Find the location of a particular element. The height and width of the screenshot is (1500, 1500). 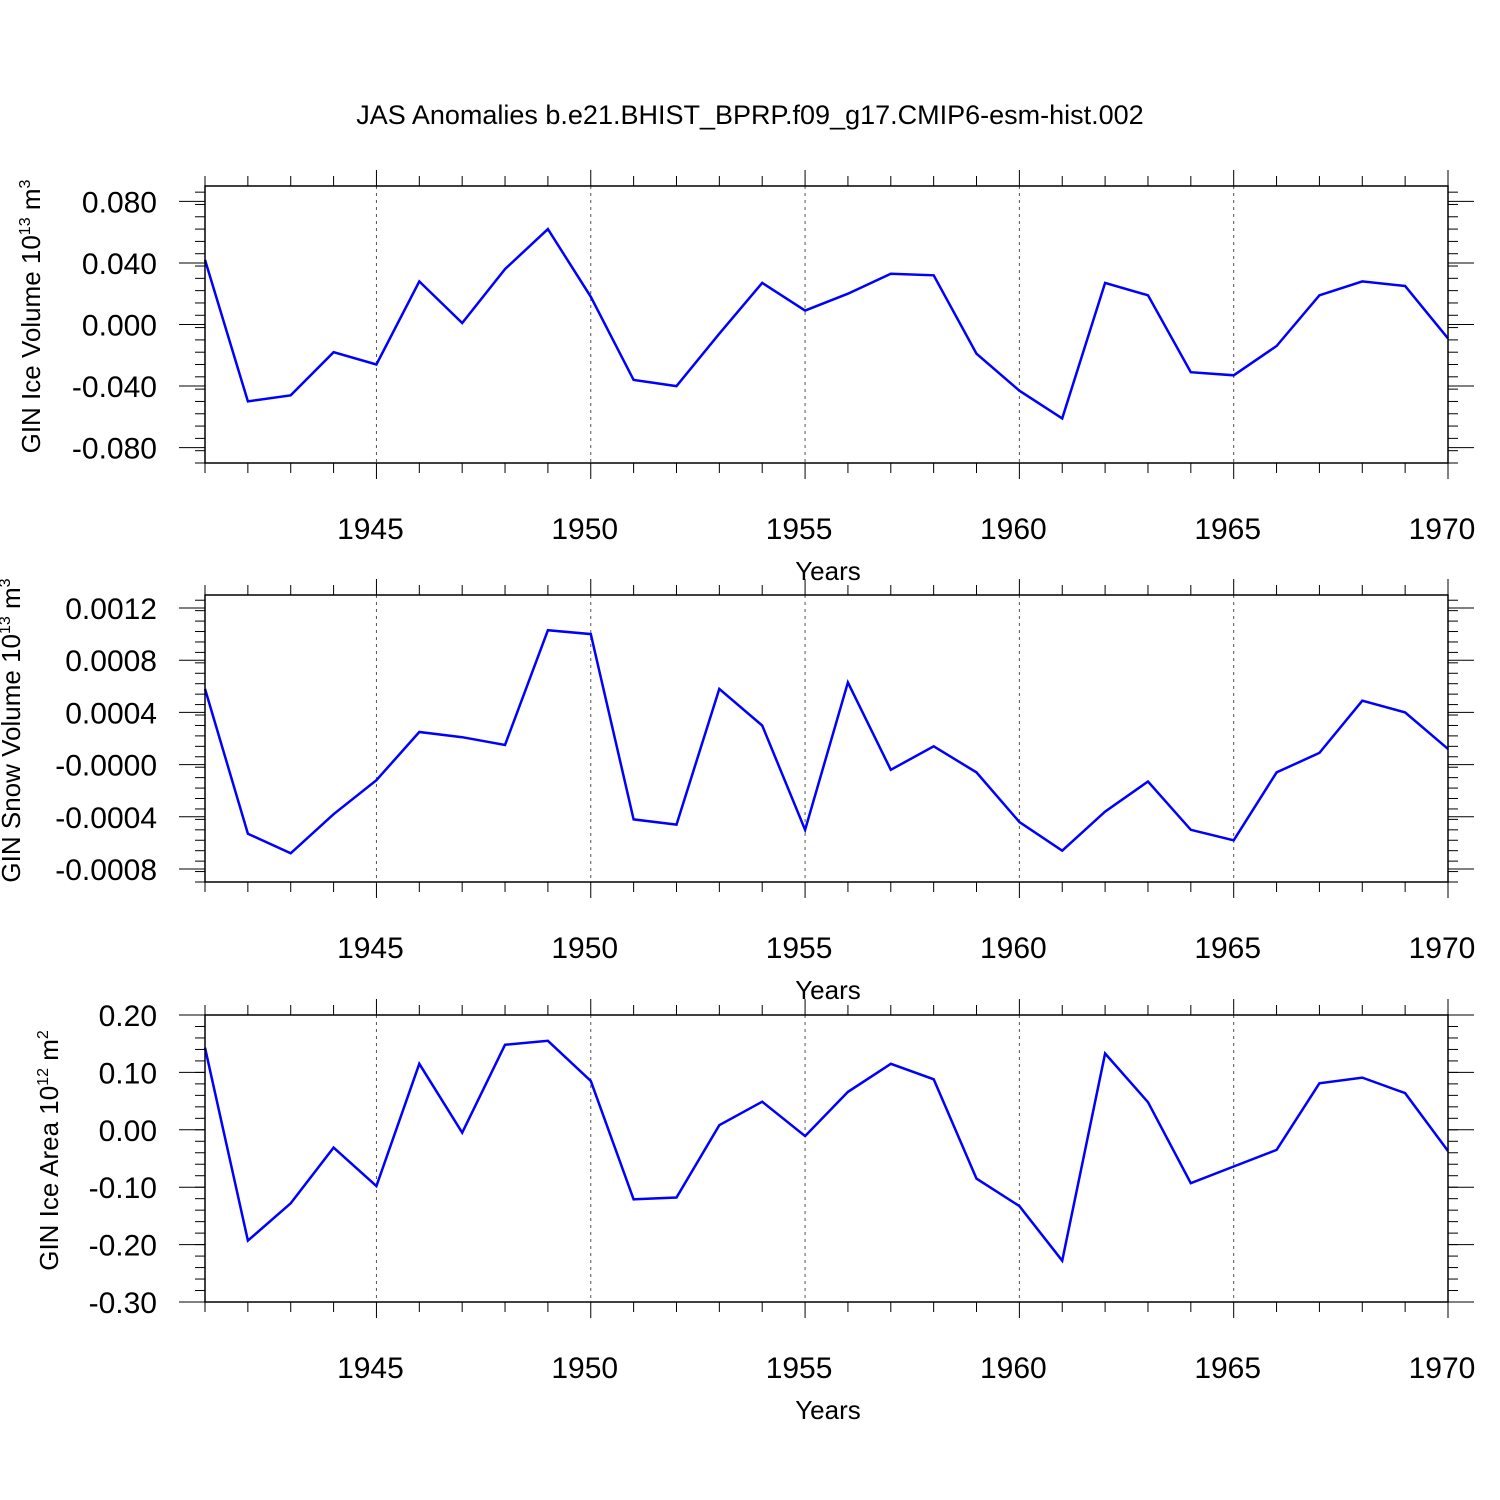

y-tick-label: -0.30 is located at coordinates (123, 1303).